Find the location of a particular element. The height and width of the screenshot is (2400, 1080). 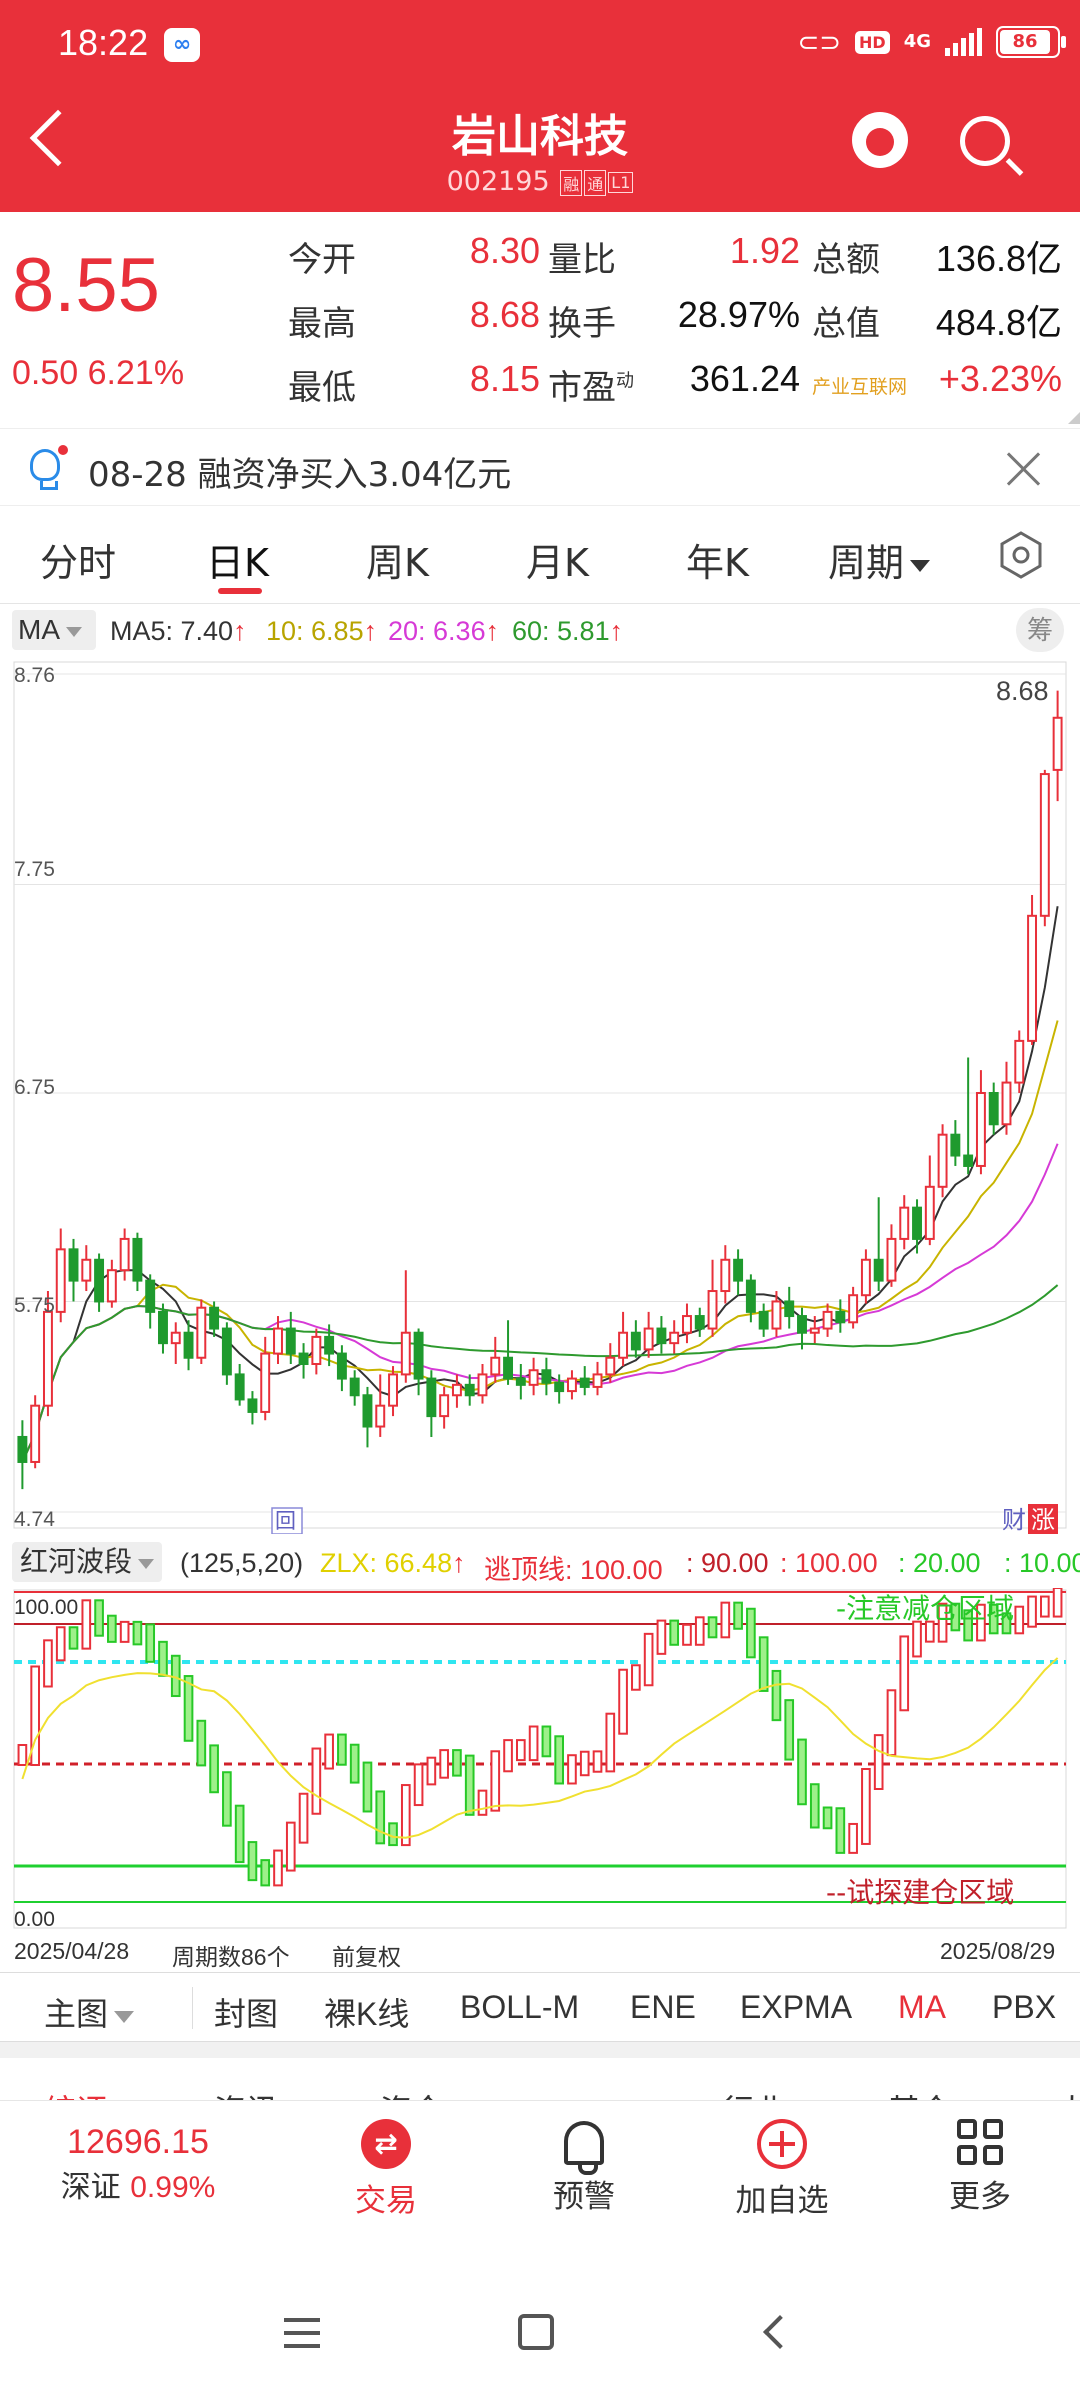

nav-trade: ⇄ 交易 is located at coordinates (386, 2169).